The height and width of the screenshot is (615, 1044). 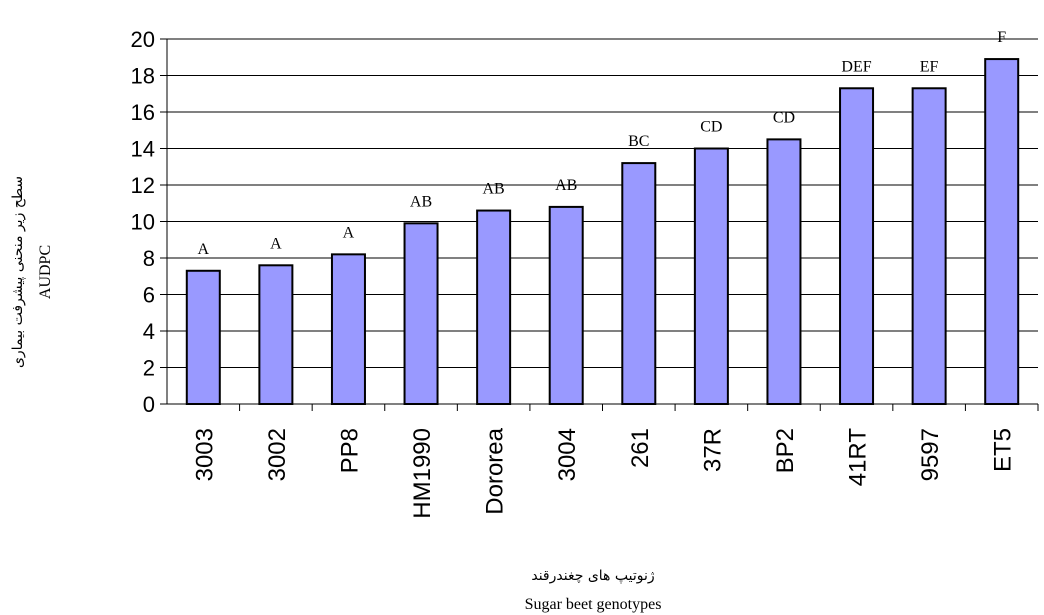 What do you see at coordinates (858, 457) in the screenshot?
I see `x-category-label: 41RT` at bounding box center [858, 457].